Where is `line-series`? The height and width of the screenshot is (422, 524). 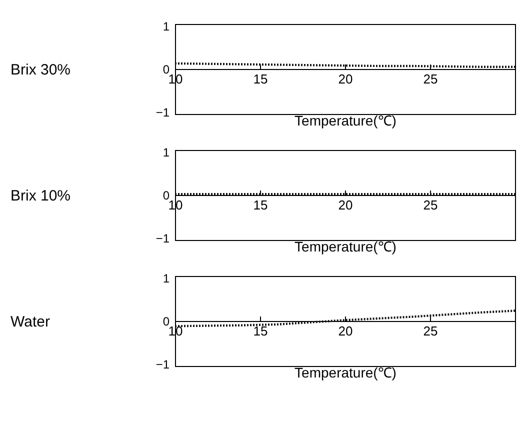
line-series is located at coordinates (345, 319).